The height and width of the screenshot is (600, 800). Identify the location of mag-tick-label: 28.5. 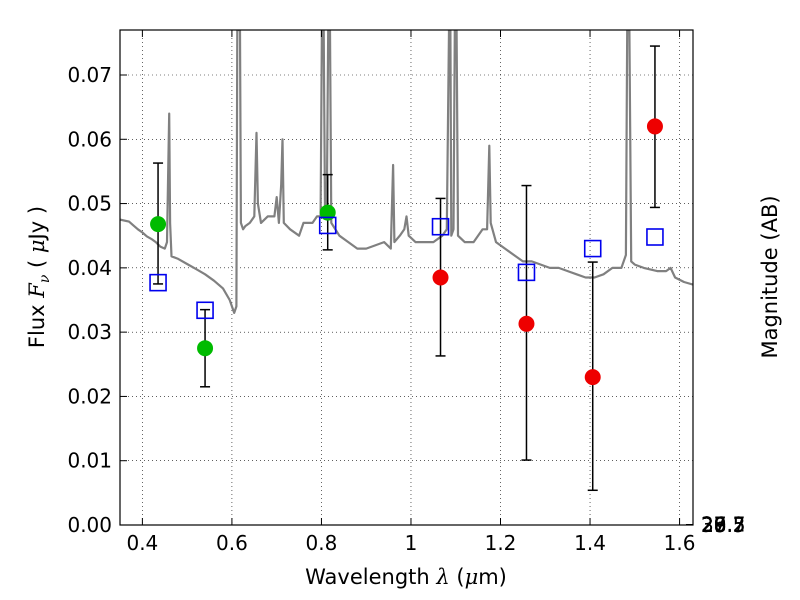
(723, 525).